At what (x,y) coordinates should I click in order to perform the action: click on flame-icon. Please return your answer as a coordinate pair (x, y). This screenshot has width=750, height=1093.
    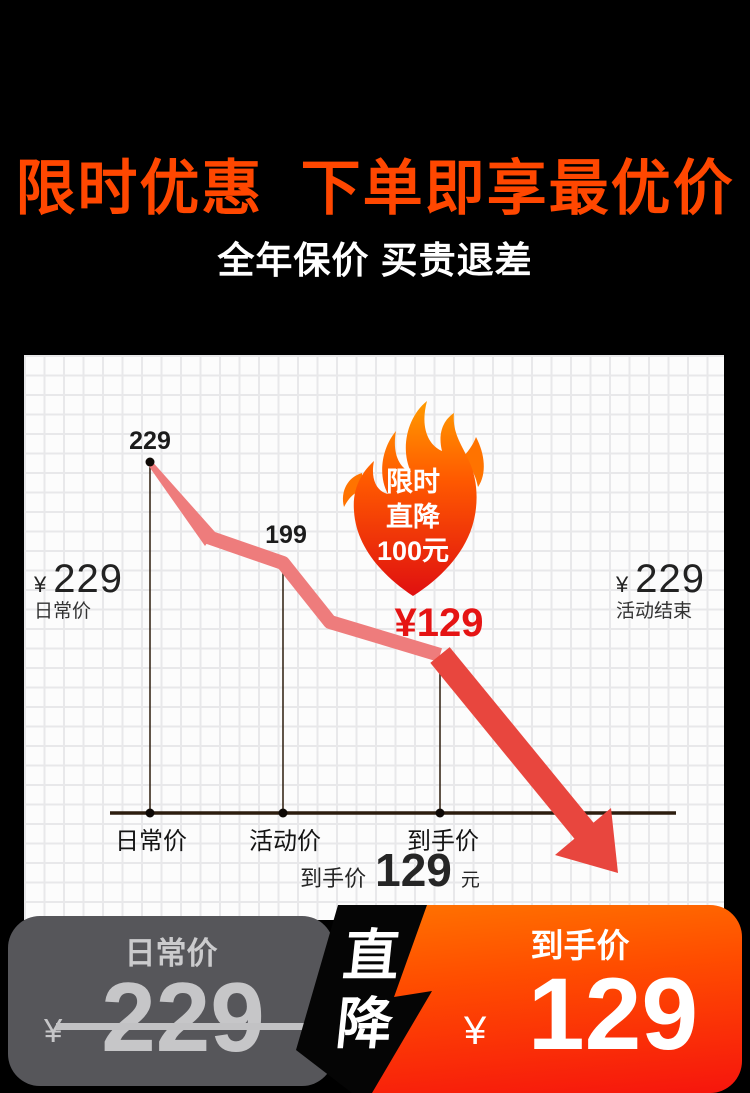
    Looking at the image, I should click on (413, 498).